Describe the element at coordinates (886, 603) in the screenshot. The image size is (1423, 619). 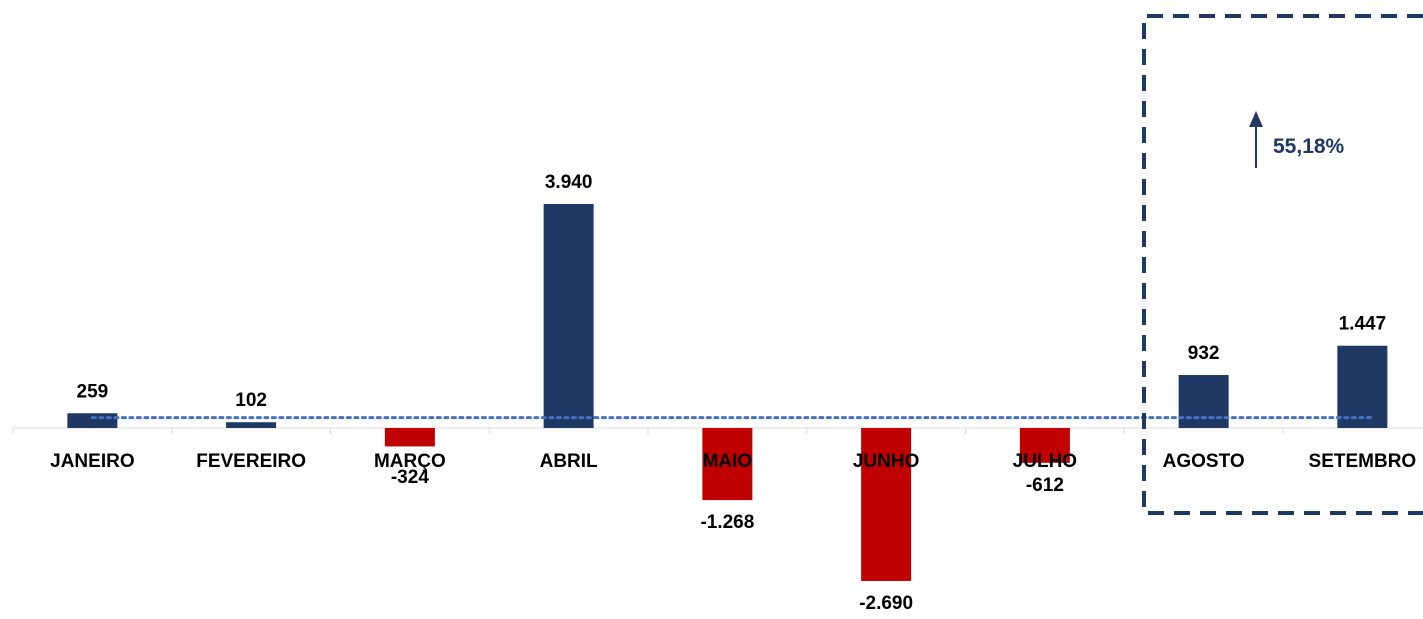
I see `data-label: -2.690` at that location.